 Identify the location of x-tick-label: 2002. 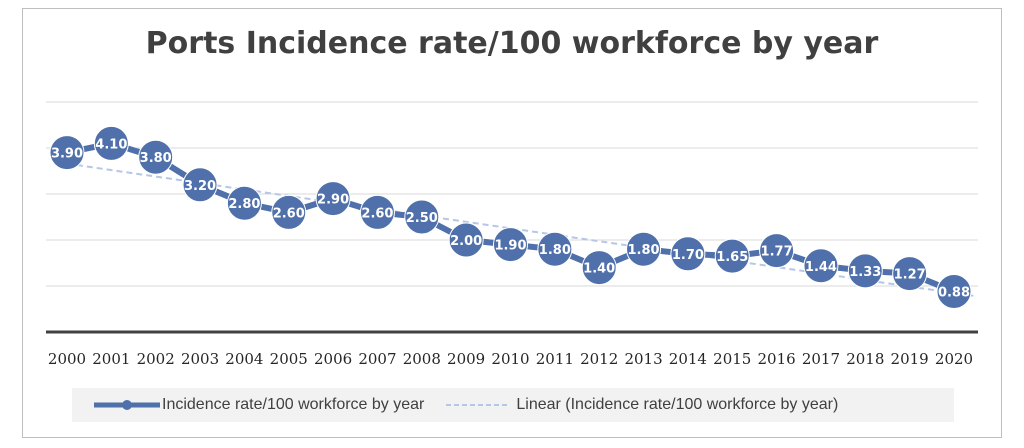
(156, 359).